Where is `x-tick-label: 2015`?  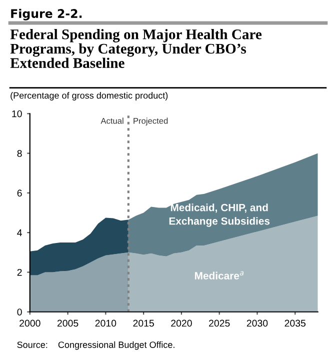 x-tick-label: 2015 is located at coordinates (143, 323).